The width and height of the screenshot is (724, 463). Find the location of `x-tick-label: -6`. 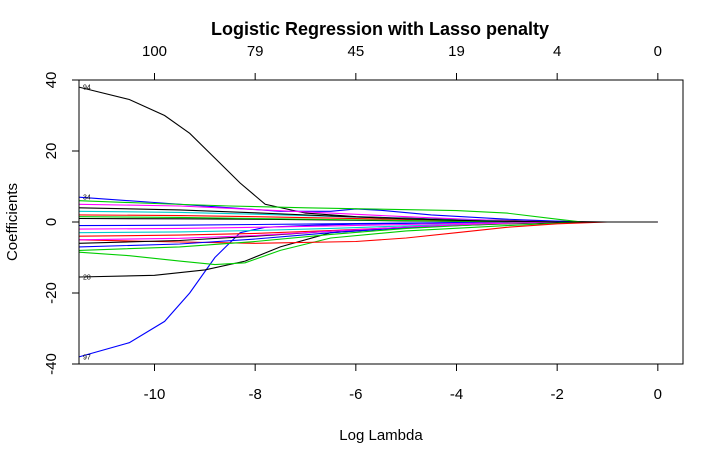

x-tick-label: -6 is located at coordinates (355, 394).